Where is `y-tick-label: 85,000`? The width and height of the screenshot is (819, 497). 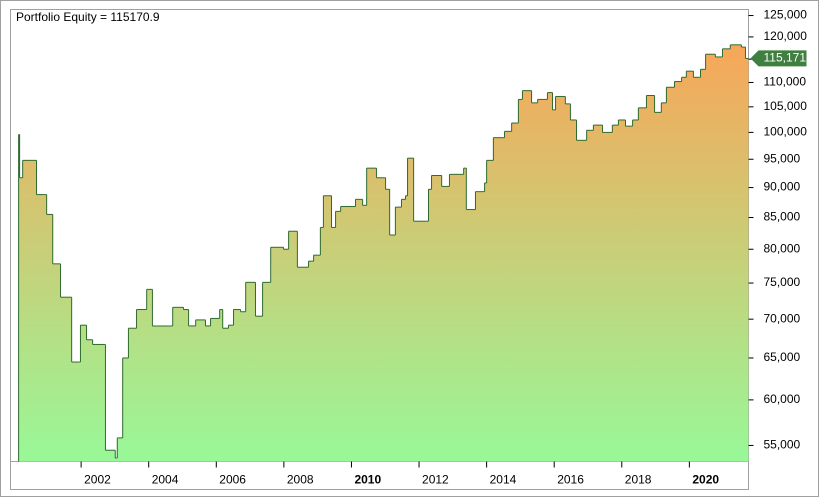
y-tick-label: 85,000 is located at coordinates (782, 217).